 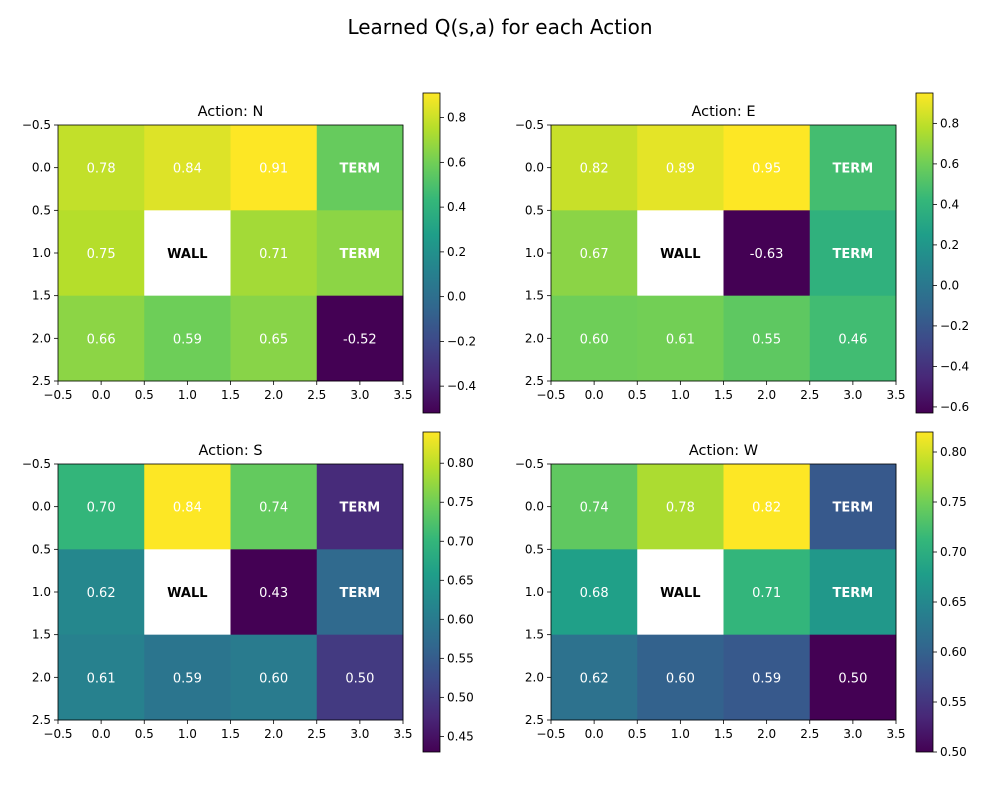 What do you see at coordinates (949, 285) in the screenshot?
I see `colorbar-tick-label: 0.0` at bounding box center [949, 285].